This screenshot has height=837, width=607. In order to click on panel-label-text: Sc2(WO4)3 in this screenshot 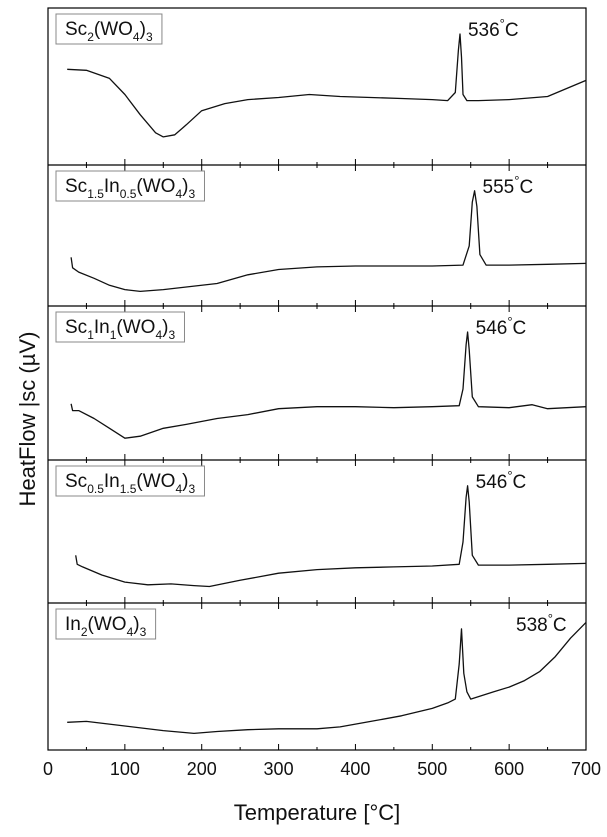, I will do `click(109, 31)`.